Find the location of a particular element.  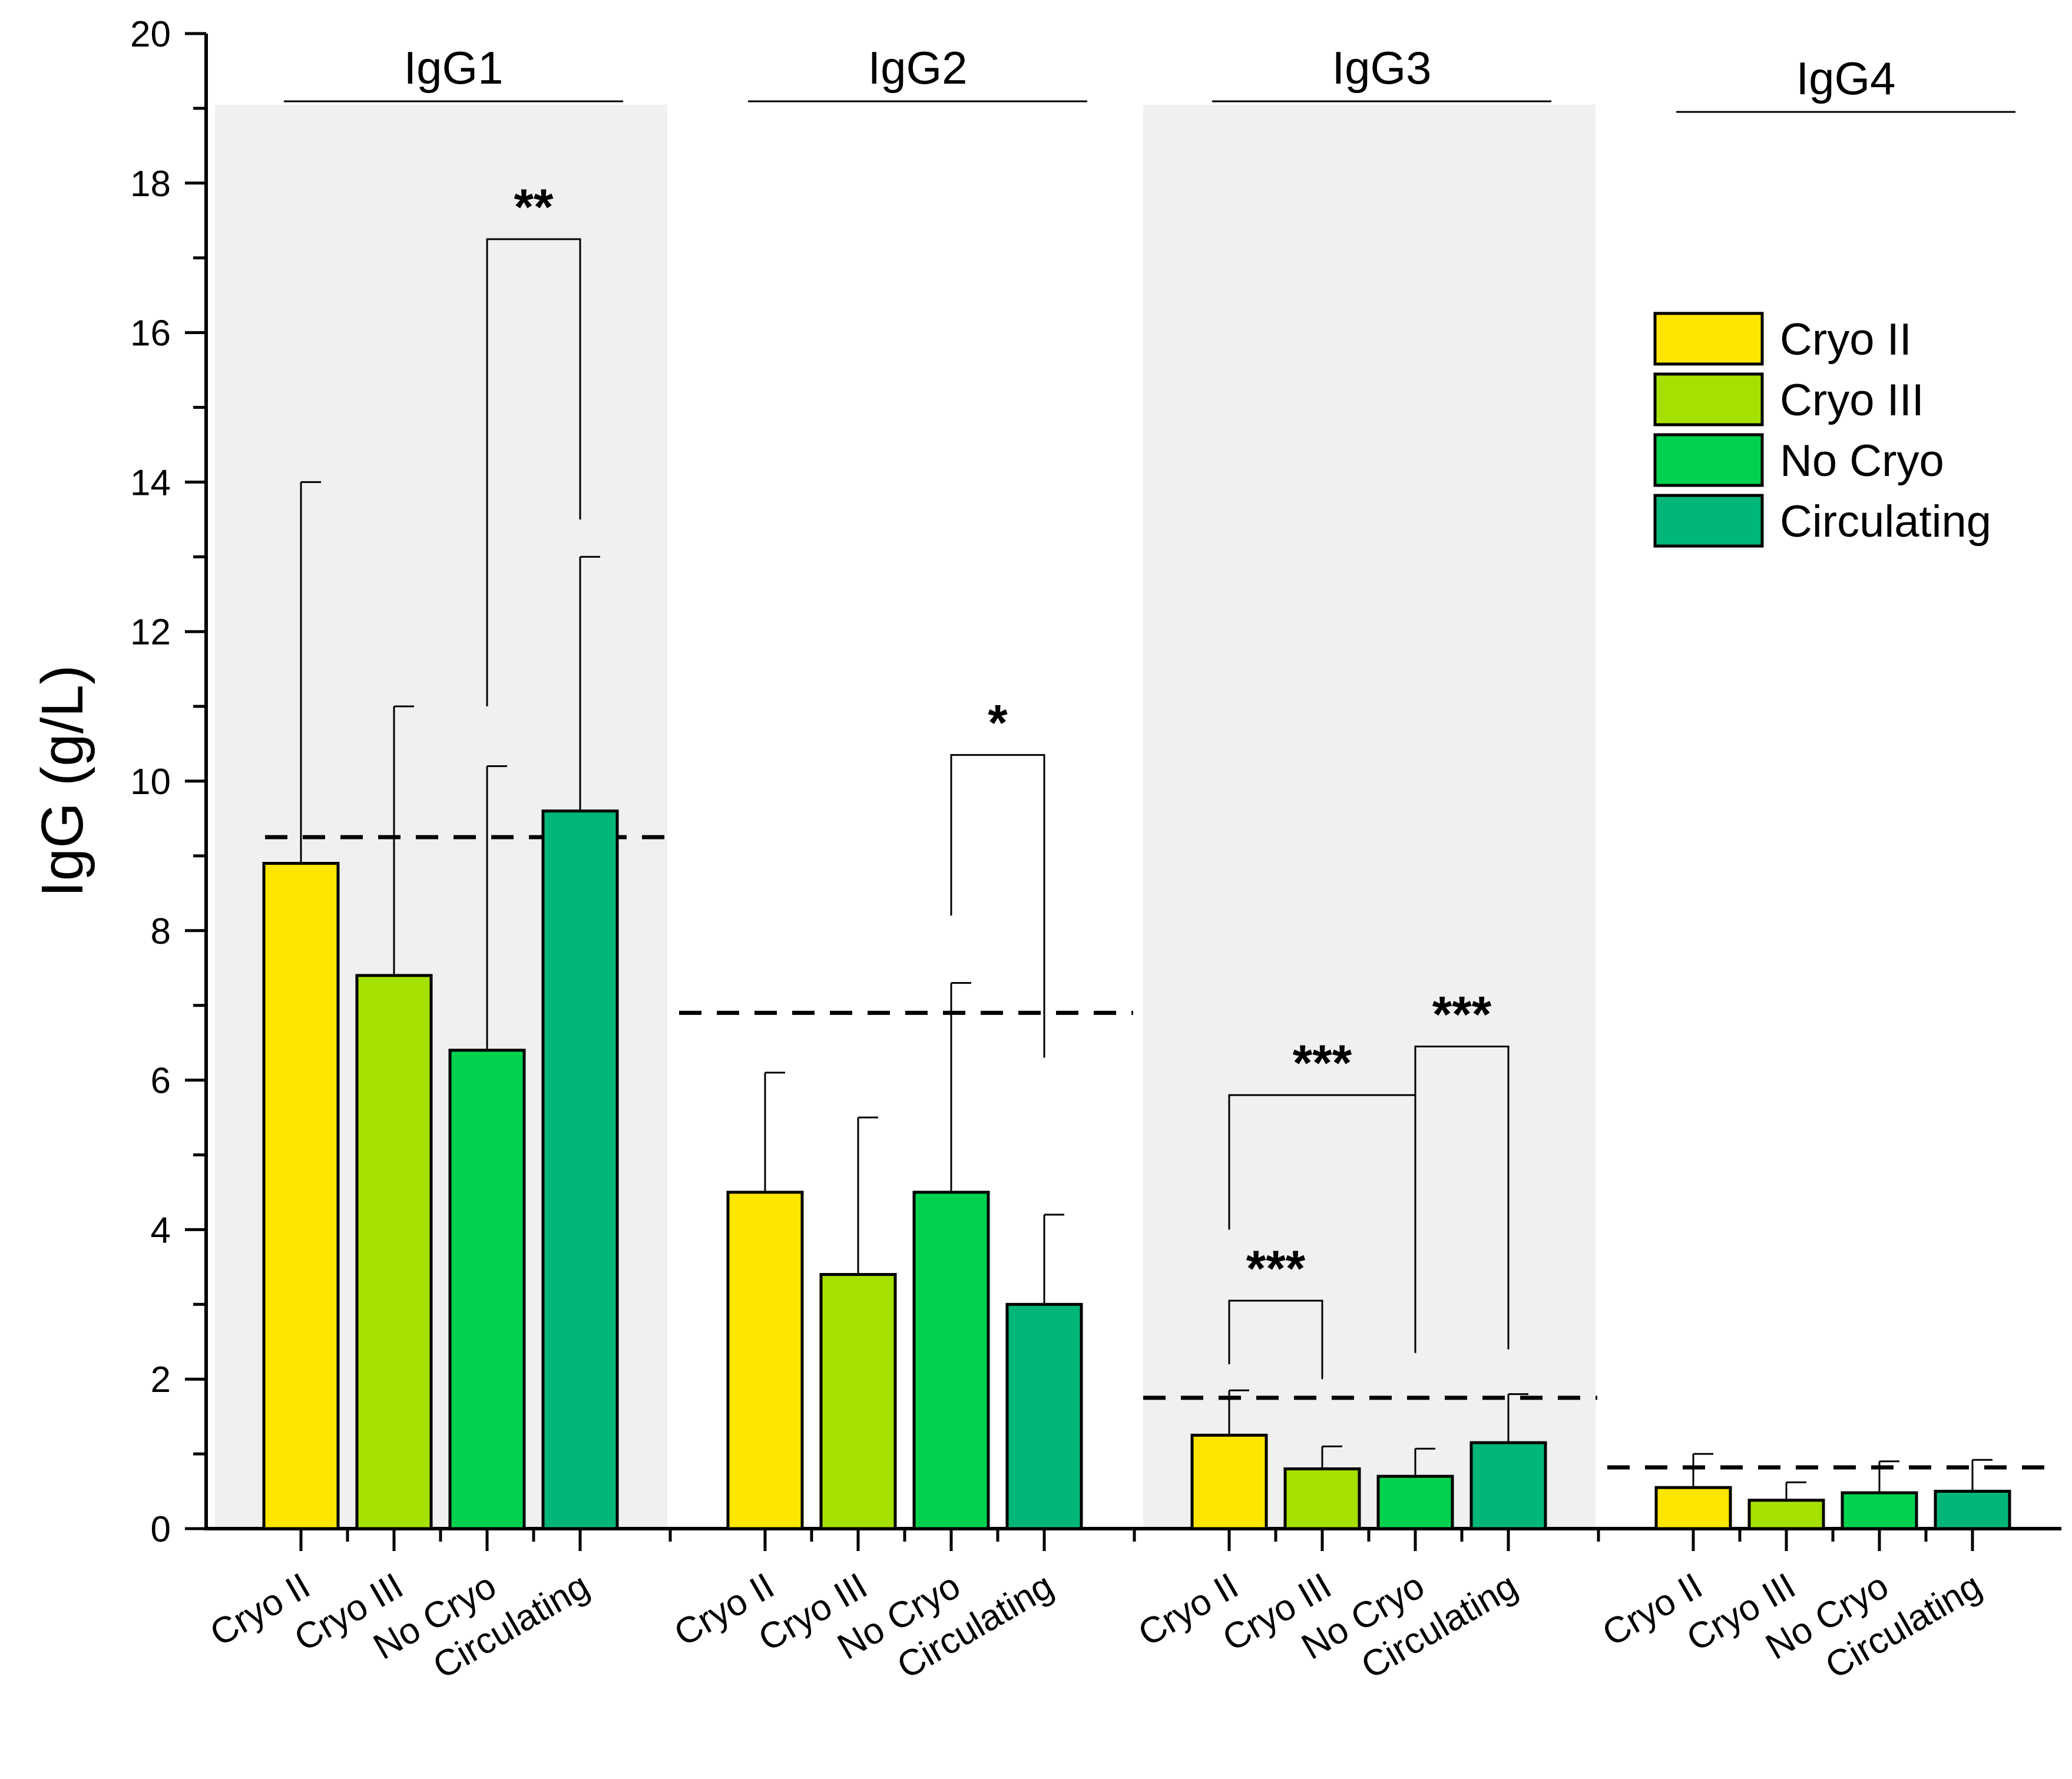

bar-igg4-cryo-ii is located at coordinates (1693, 1508).